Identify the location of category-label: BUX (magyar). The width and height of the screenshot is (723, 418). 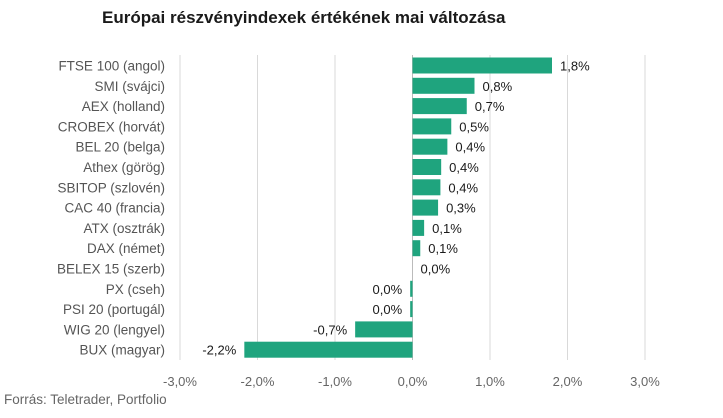
(122, 350).